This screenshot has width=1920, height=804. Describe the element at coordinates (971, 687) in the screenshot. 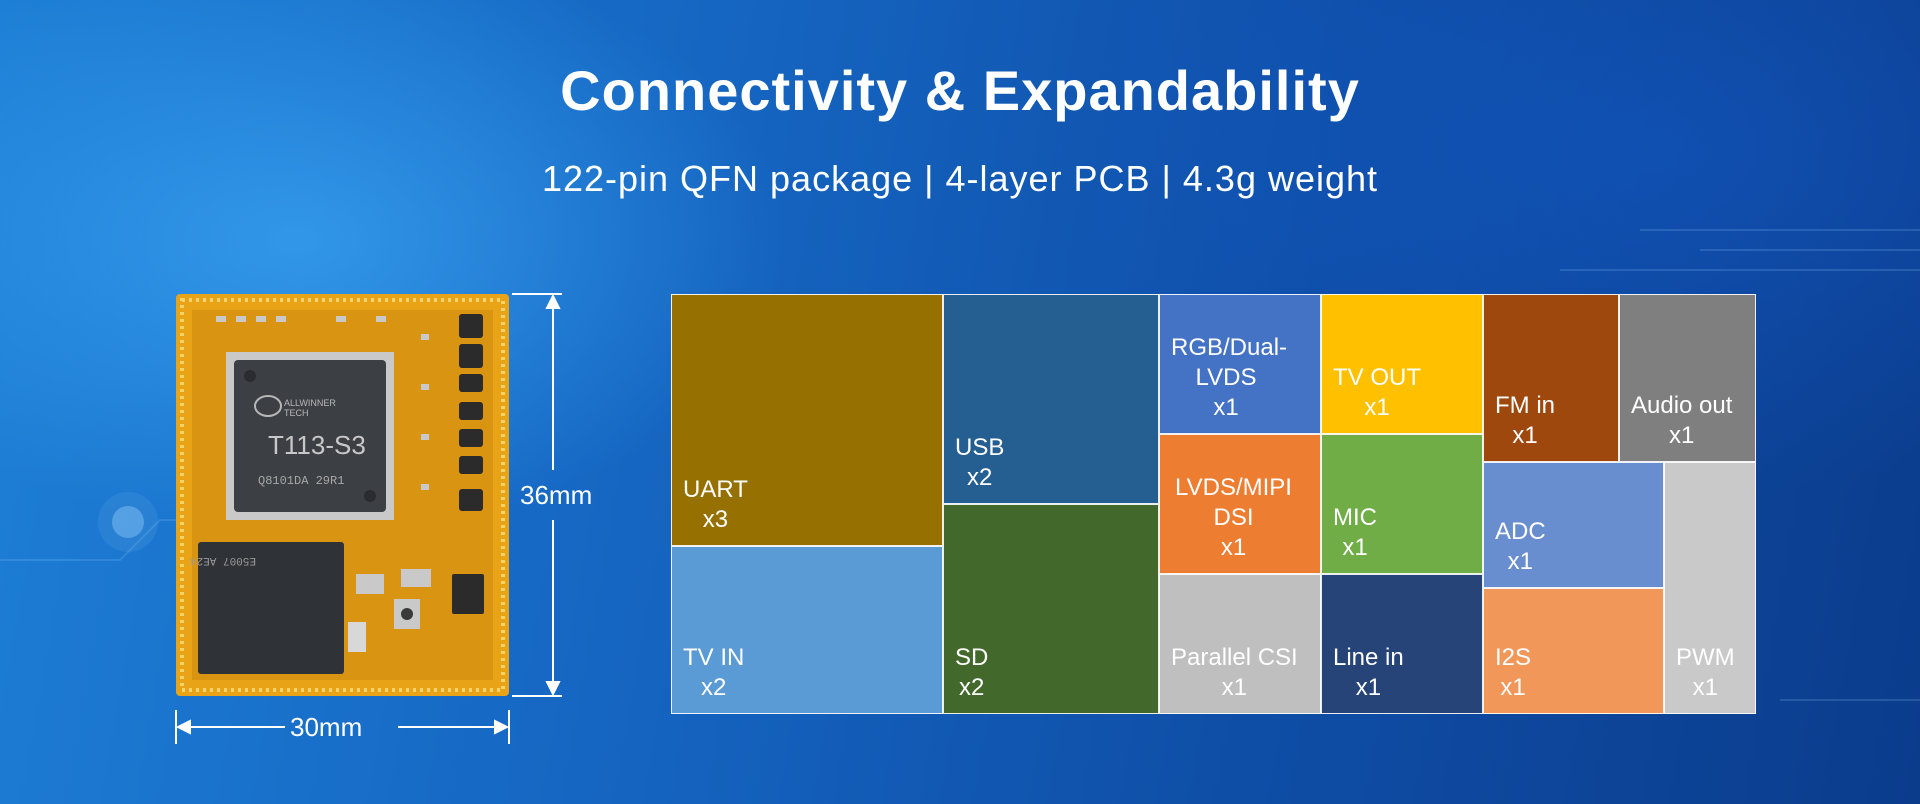

I see `tile-sd-count: x2` at that location.